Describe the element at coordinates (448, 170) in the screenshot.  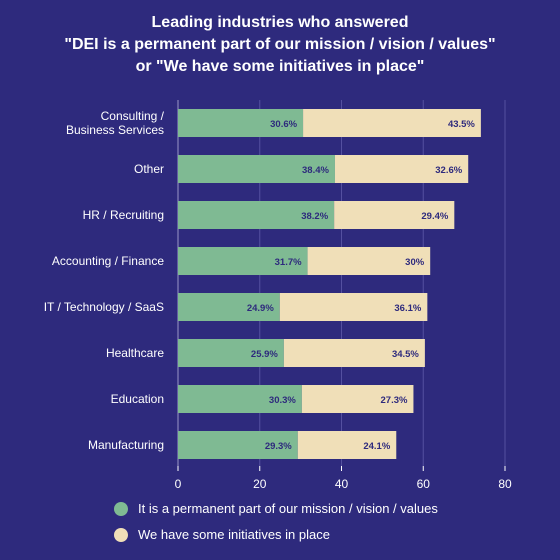
I see `data-label-series-2-row-2: 32.6%` at that location.